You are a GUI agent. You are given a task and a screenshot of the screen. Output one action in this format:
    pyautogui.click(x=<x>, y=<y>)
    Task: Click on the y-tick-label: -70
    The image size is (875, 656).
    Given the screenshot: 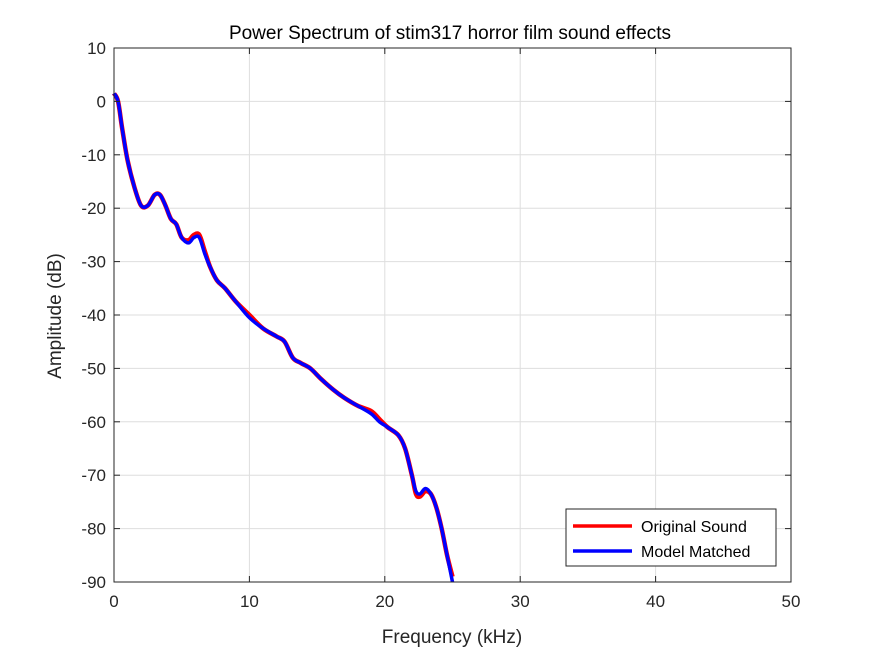 What is the action you would take?
    pyautogui.click(x=93, y=475)
    